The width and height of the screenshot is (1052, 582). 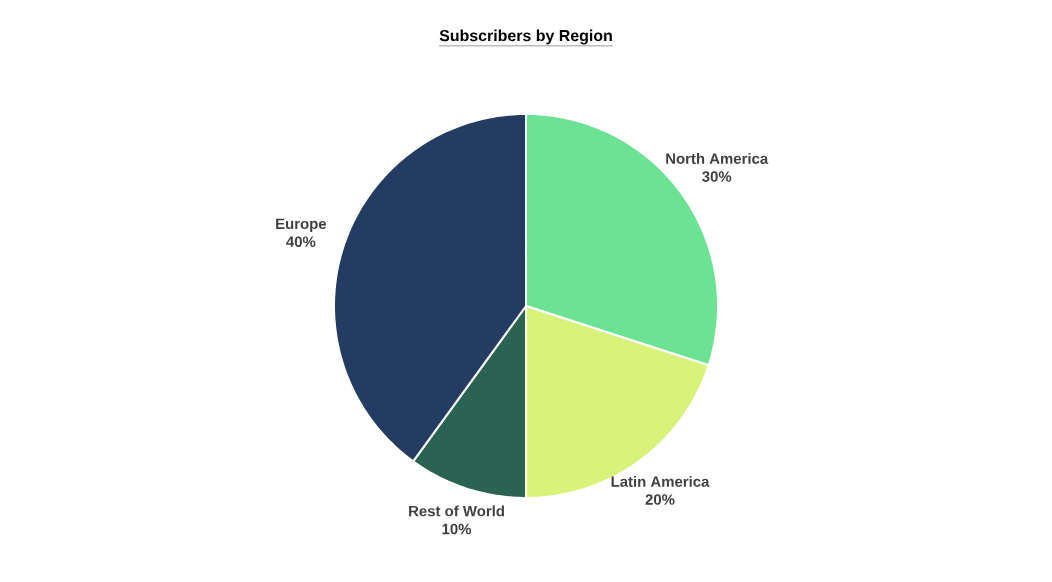 What do you see at coordinates (456, 511) in the screenshot?
I see `slice-label: Rest of World` at bounding box center [456, 511].